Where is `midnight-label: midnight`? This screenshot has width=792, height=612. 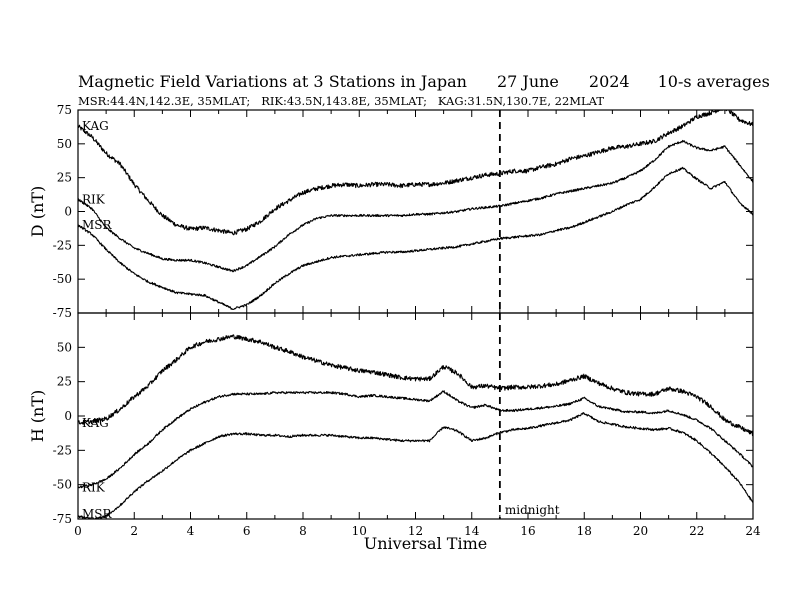 midnight-label: midnight is located at coordinates (532, 510).